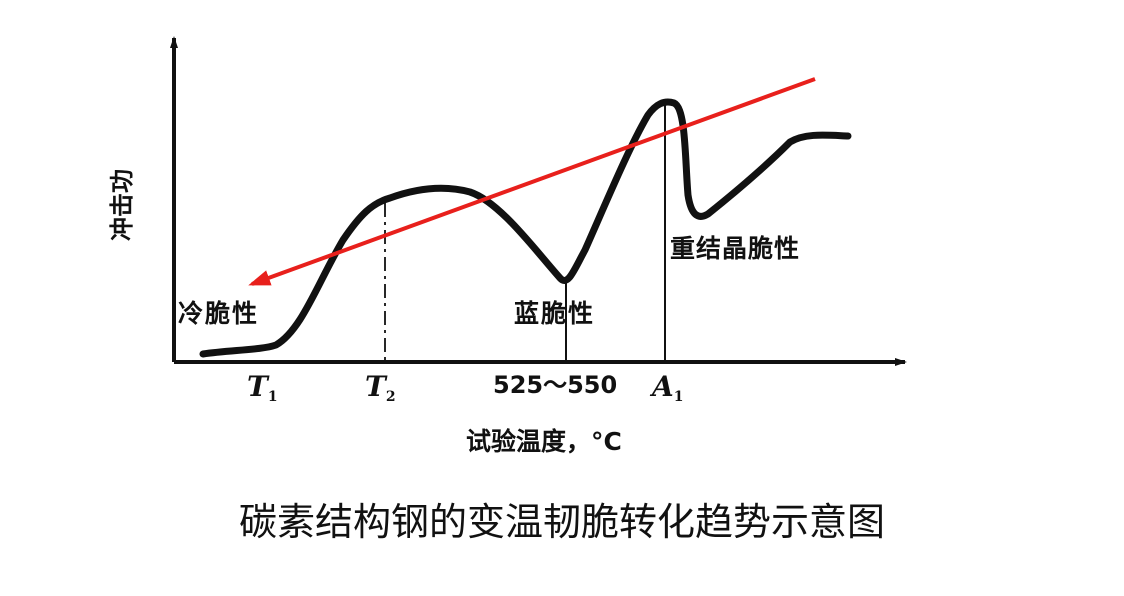 The height and width of the screenshot is (596, 1124). Describe the element at coordinates (562, 522) in the screenshot. I see `figure-caption: 碳素结构钢的变温韧脆转化趋势示意图` at that location.